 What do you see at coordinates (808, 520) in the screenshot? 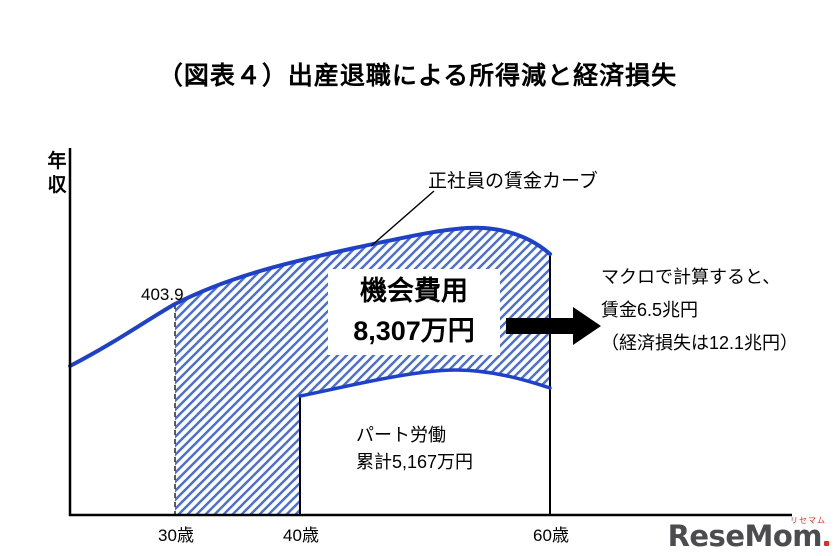
I see `logo-furigana-text: リセマム` at bounding box center [808, 520].